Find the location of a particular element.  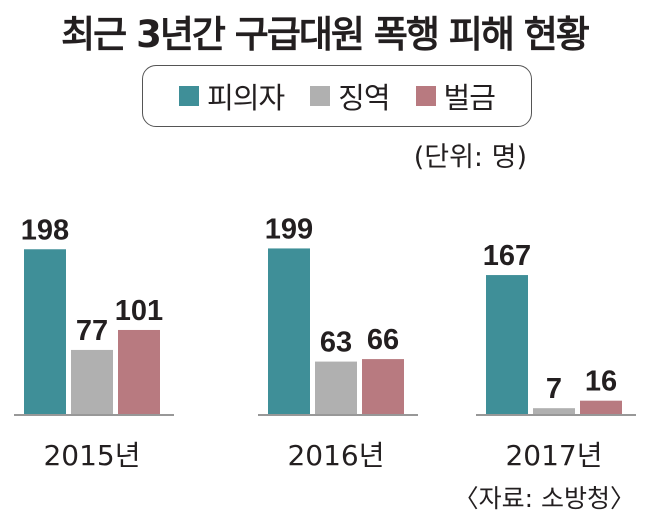

legend-label-suspect: 피의자 is located at coordinates (246, 98).